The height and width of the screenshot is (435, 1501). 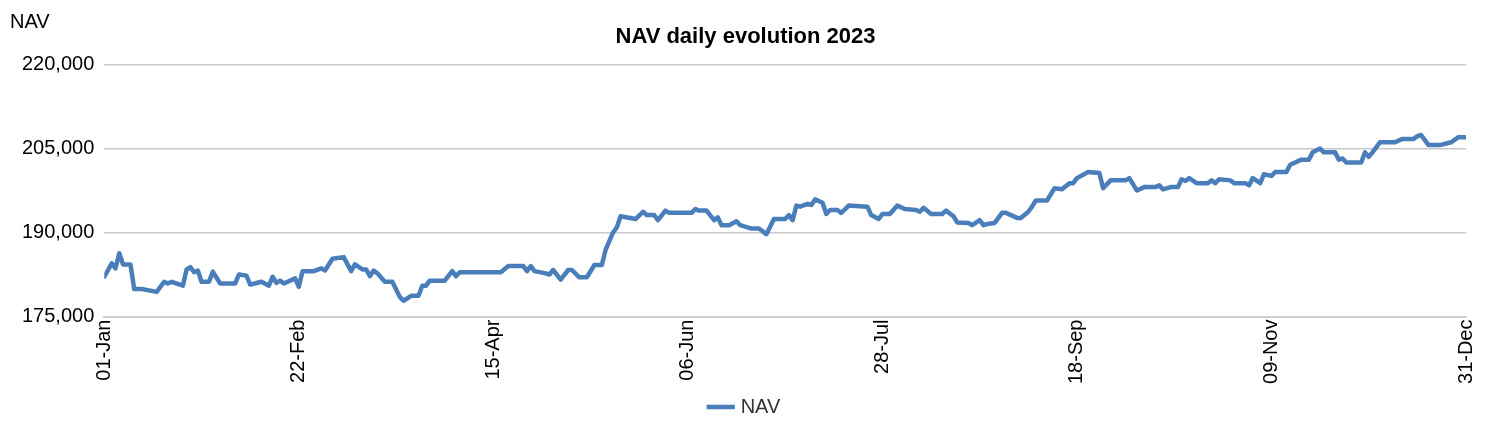 What do you see at coordinates (686, 350) in the screenshot?
I see `x-tick-label: 06-Jun` at bounding box center [686, 350].